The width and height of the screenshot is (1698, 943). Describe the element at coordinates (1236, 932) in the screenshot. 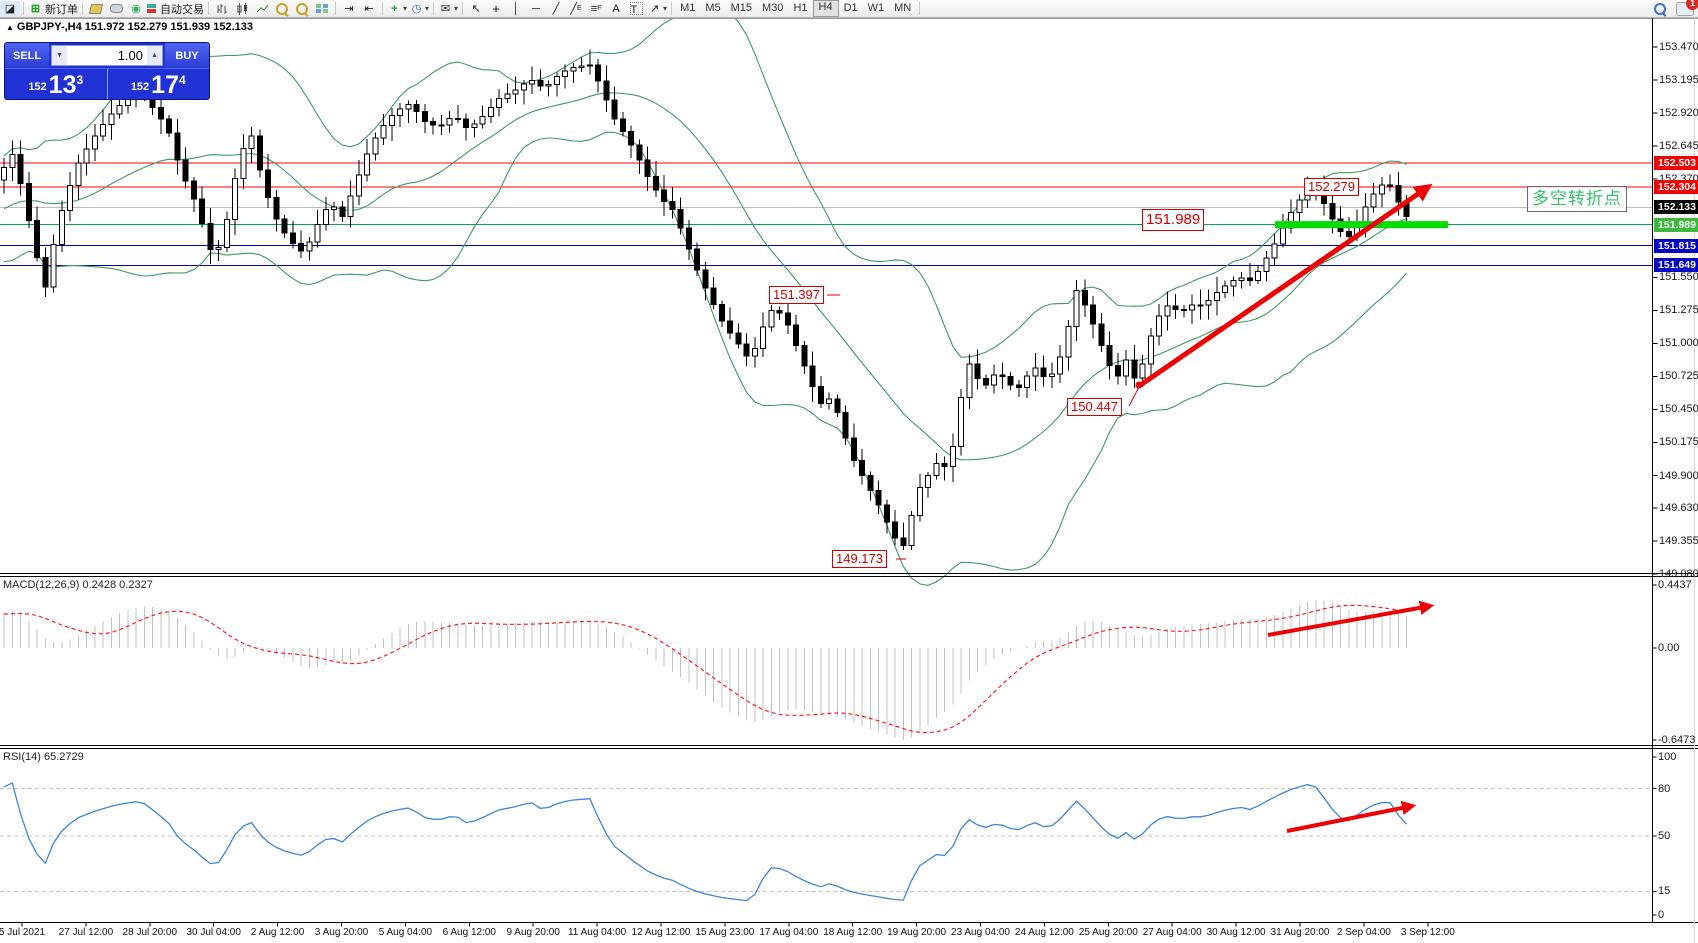

I see `time-axis-label: 30 Aug 12:00` at that location.